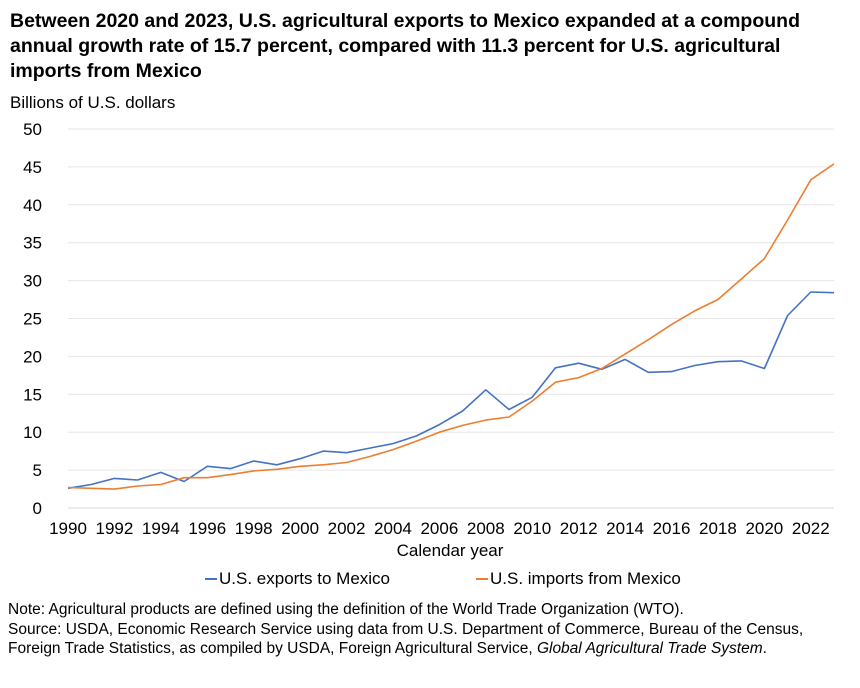  What do you see at coordinates (482, 579) in the screenshot?
I see `legend-swatch-imports` at bounding box center [482, 579].